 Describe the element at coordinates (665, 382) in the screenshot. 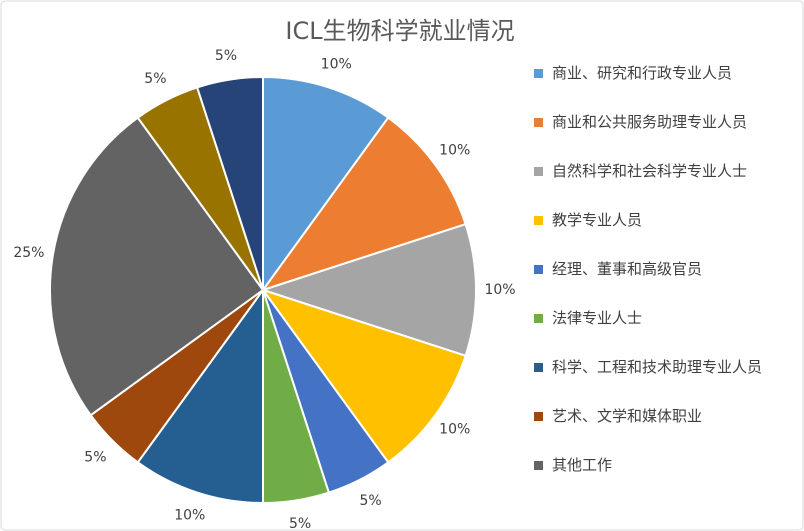

I see `legend-item: 科学、工程和技术助理专业人员` at that location.